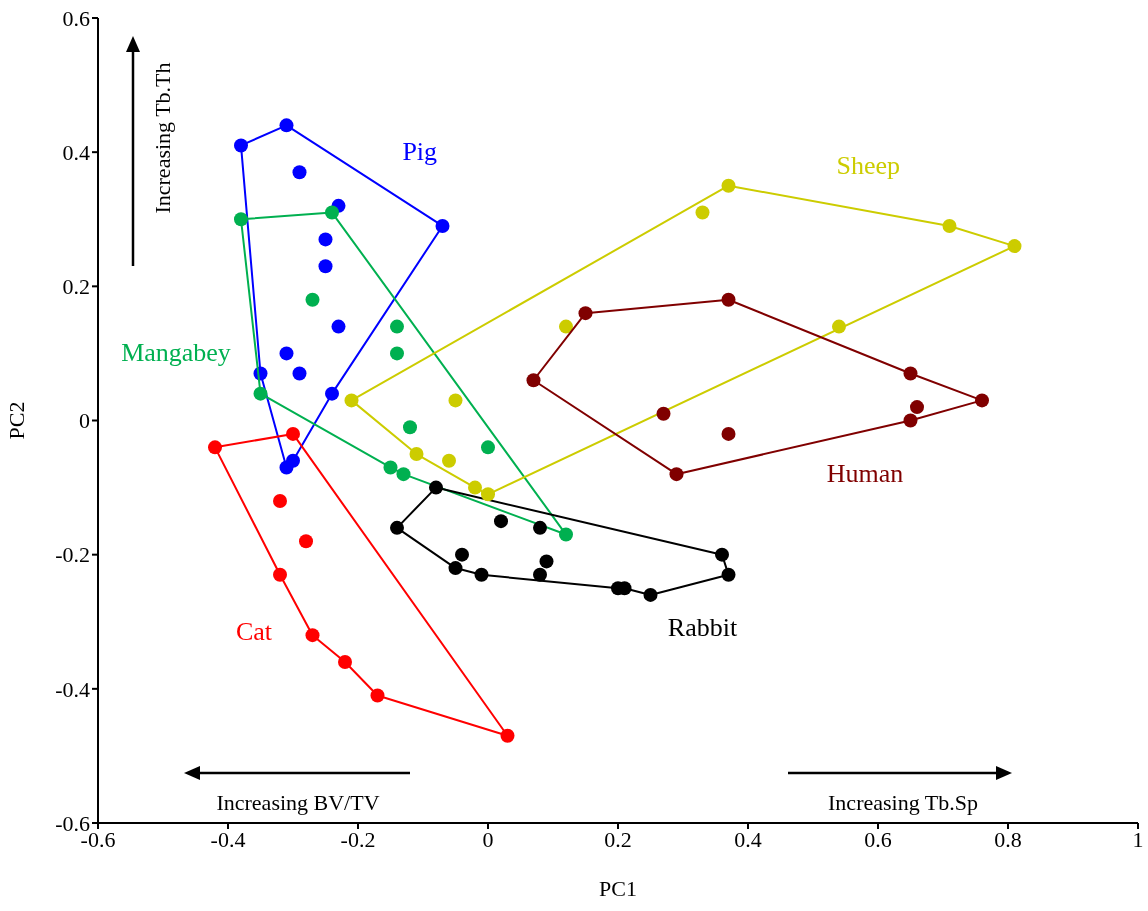  What do you see at coordinates (865, 474) in the screenshot?
I see `series-label: Human` at bounding box center [865, 474].